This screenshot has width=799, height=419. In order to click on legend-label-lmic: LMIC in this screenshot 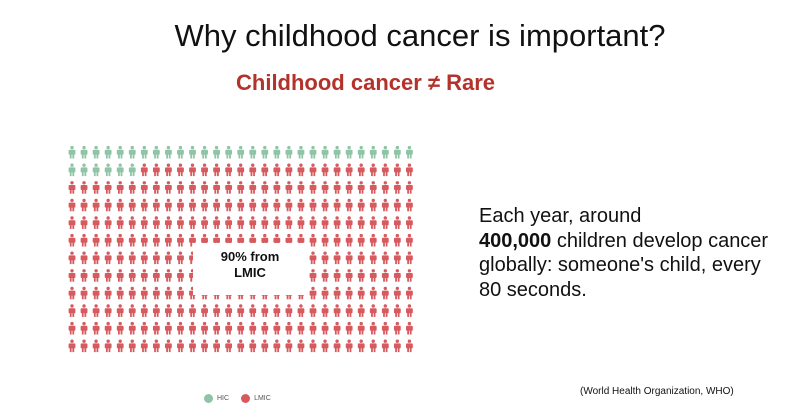, I will do `click(262, 398)`.